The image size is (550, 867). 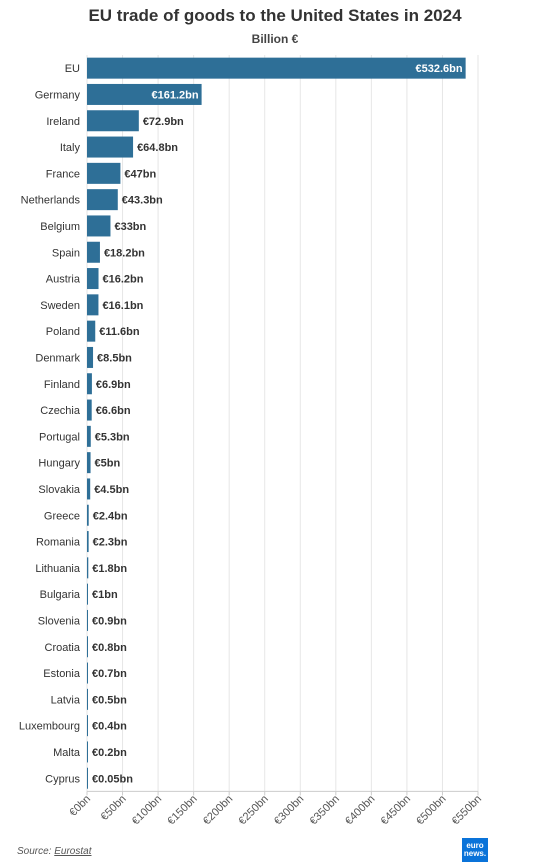 I want to click on source-note: Source: Eurostat, so click(x=54, y=851).